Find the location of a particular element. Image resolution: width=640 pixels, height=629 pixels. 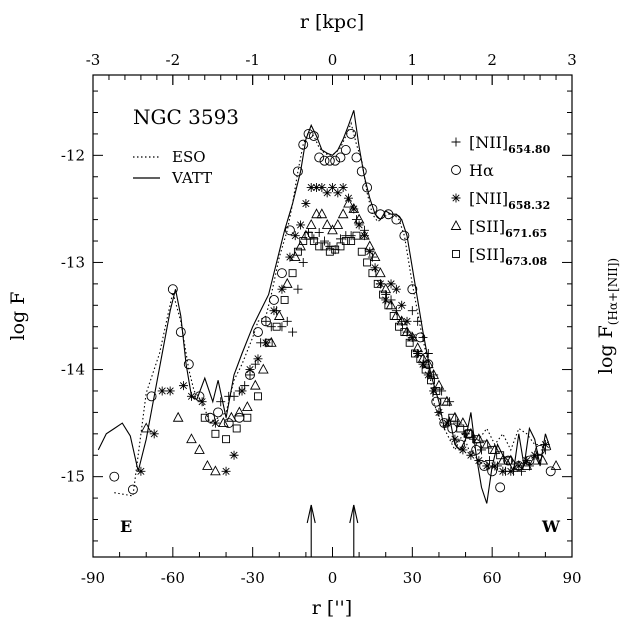

y-tick-label: -12 is located at coordinates (73, 155).